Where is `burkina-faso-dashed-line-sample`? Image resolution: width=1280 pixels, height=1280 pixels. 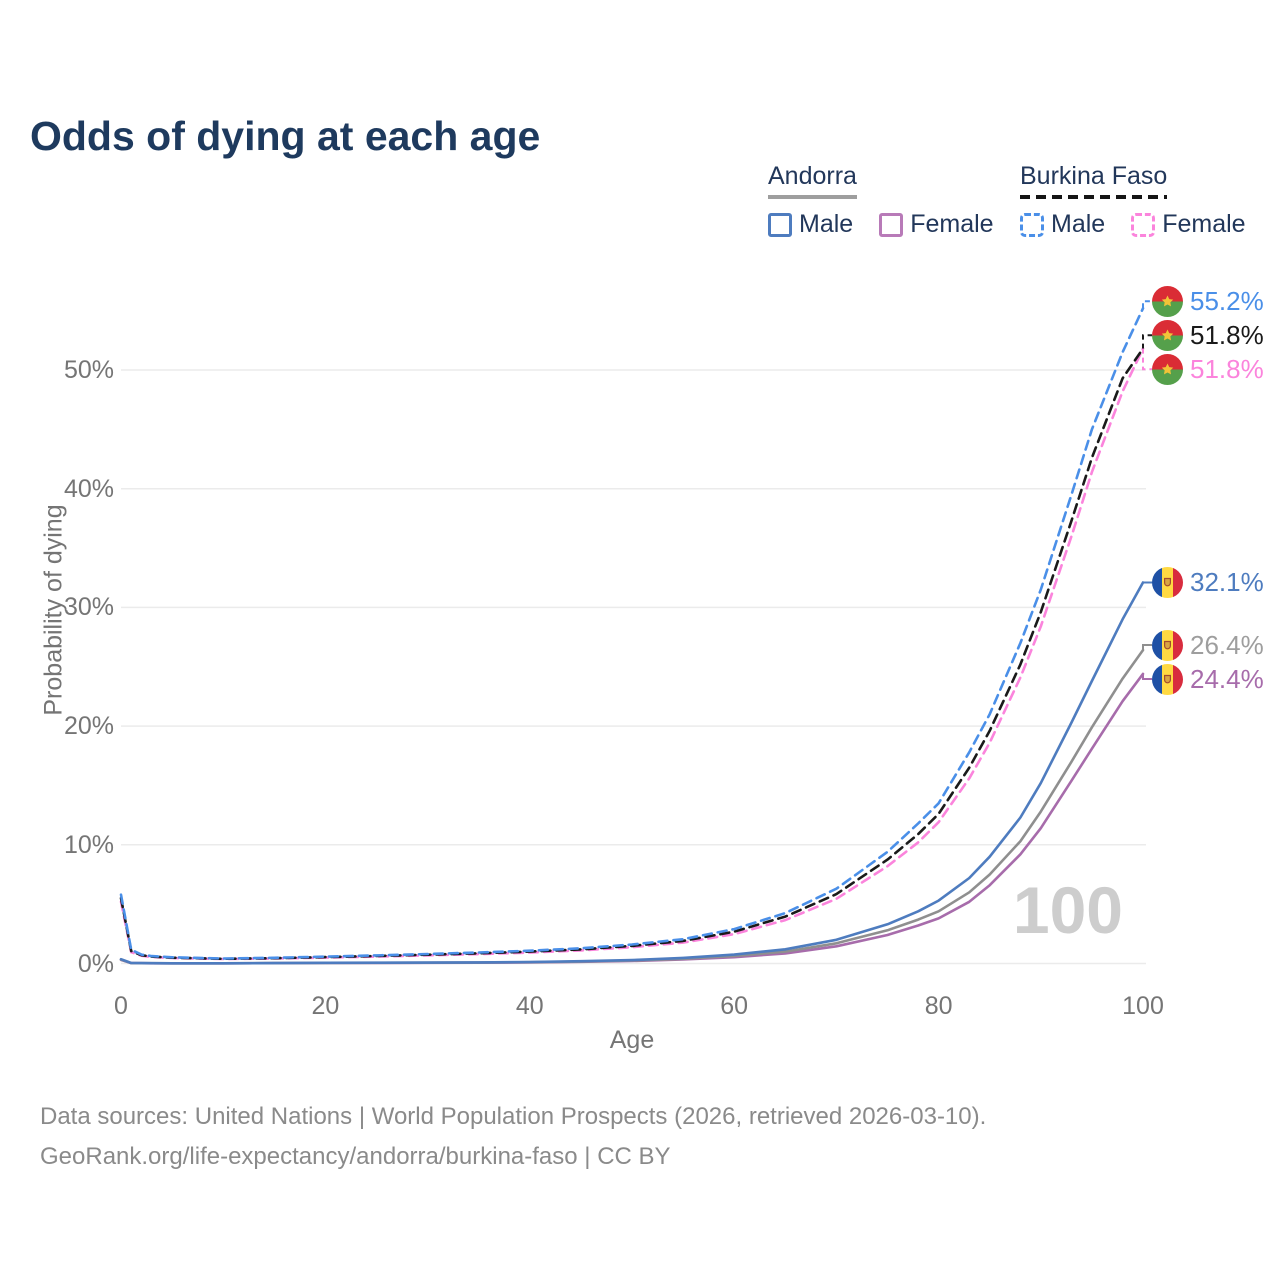
burkina-faso-dashed-line-sample is located at coordinates (1094, 197).